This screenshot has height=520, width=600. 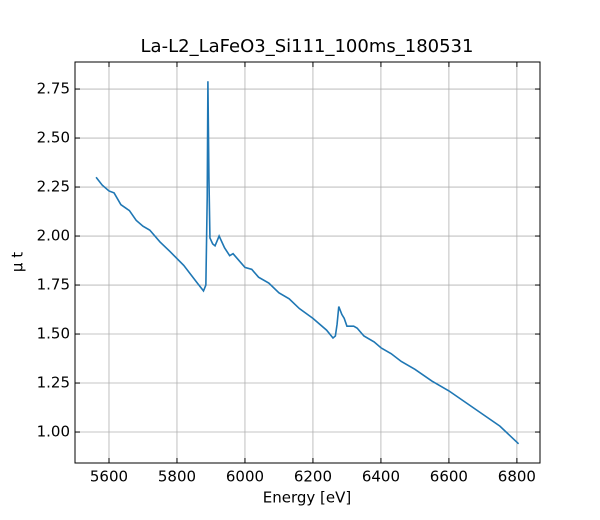 I want to click on y-axis-label: μ t, so click(x=18, y=262).